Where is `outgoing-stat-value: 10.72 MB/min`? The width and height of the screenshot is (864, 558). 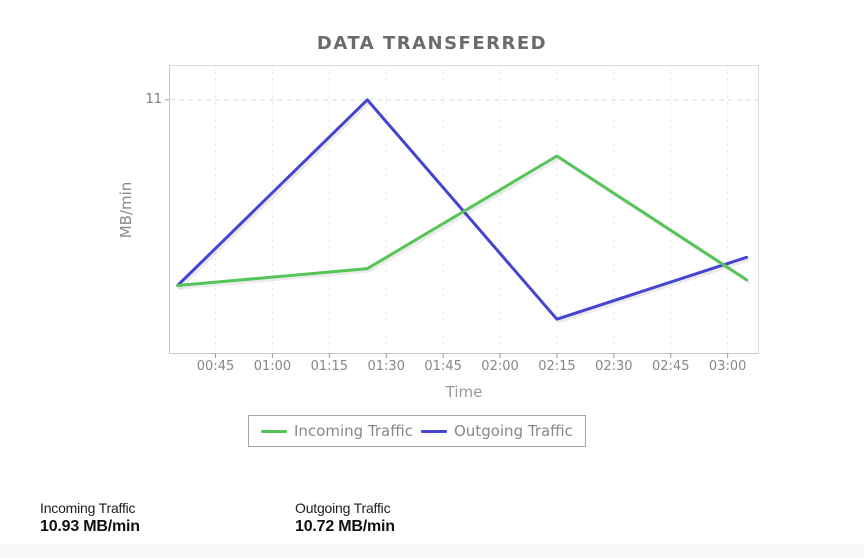 outgoing-stat-value: 10.72 MB/min is located at coordinates (345, 526).